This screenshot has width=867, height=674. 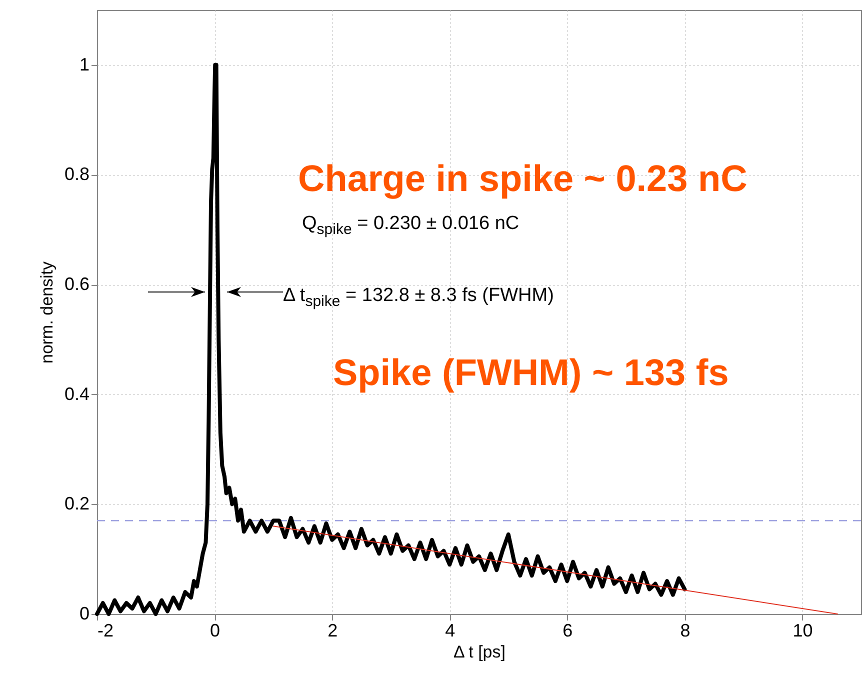 What do you see at coordinates (567, 630) in the screenshot?
I see `x-tick-label: 6` at bounding box center [567, 630].